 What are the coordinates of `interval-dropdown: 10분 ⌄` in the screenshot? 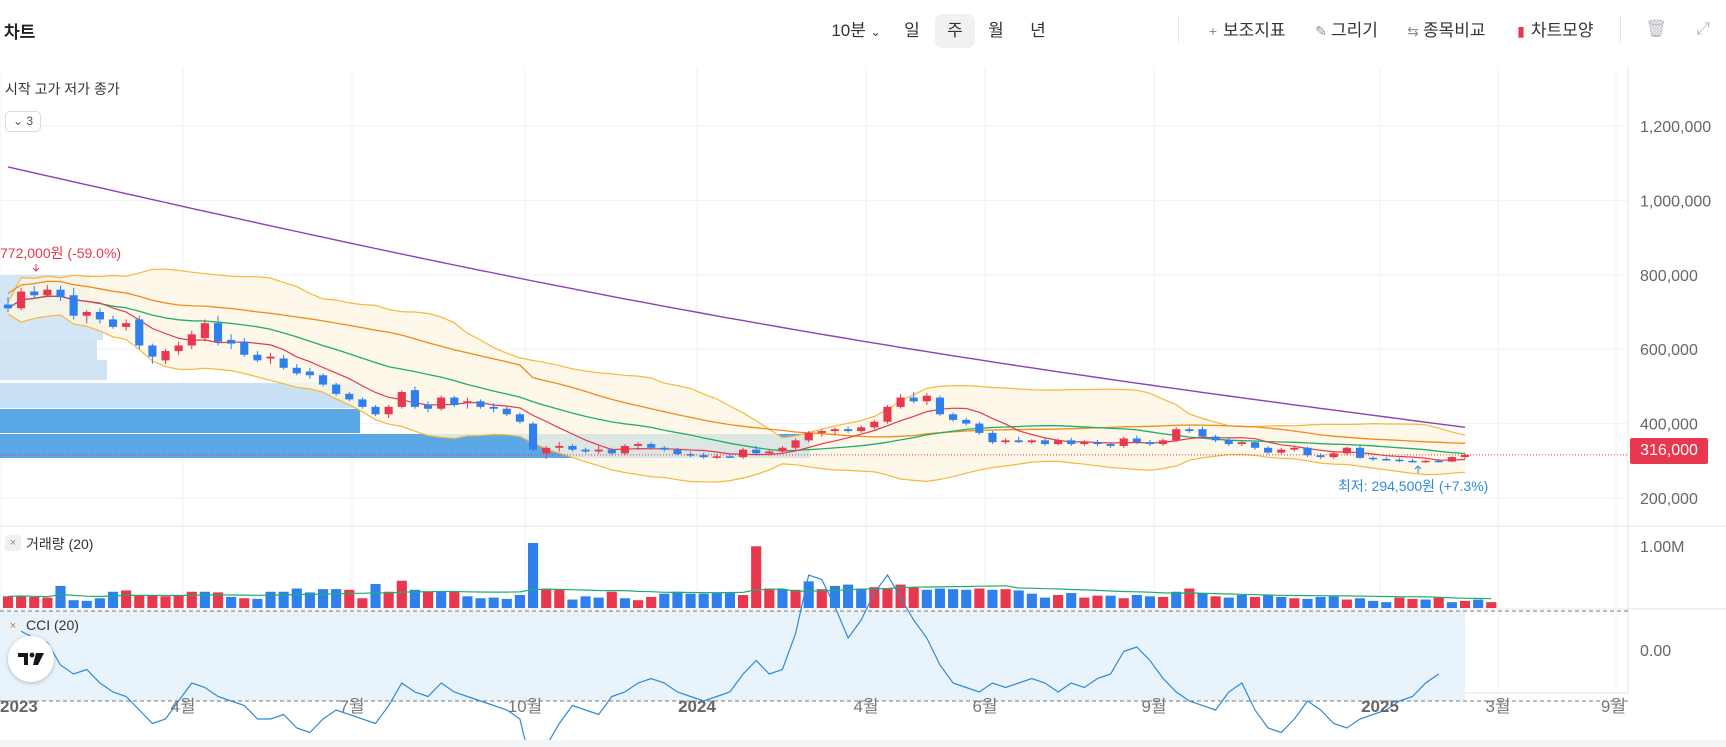 It's located at (856, 31).